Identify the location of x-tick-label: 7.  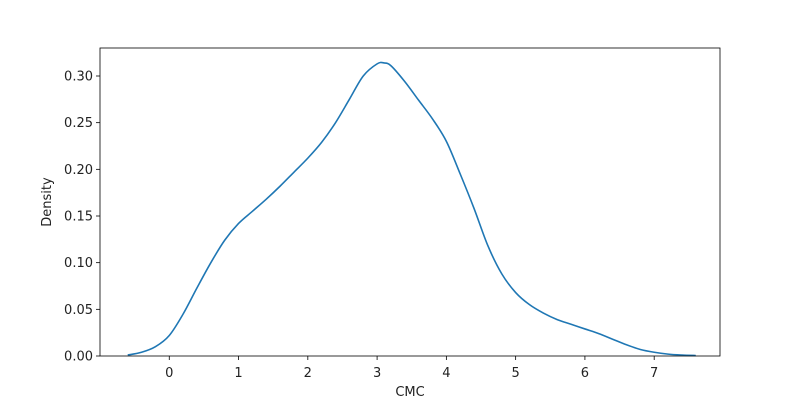
(654, 373).